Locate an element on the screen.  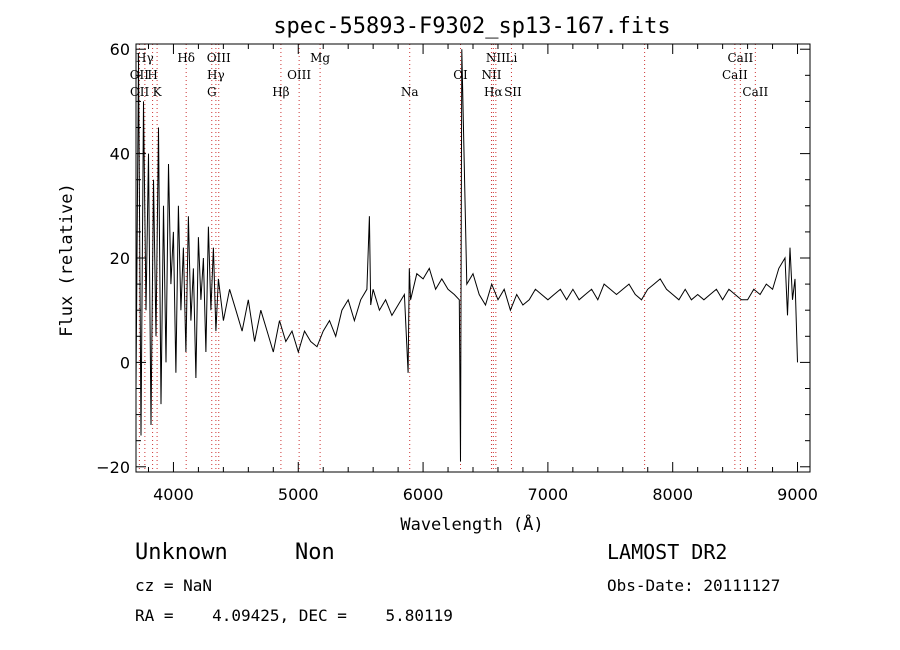
y-tick-label: 40 is located at coordinates (120, 154).